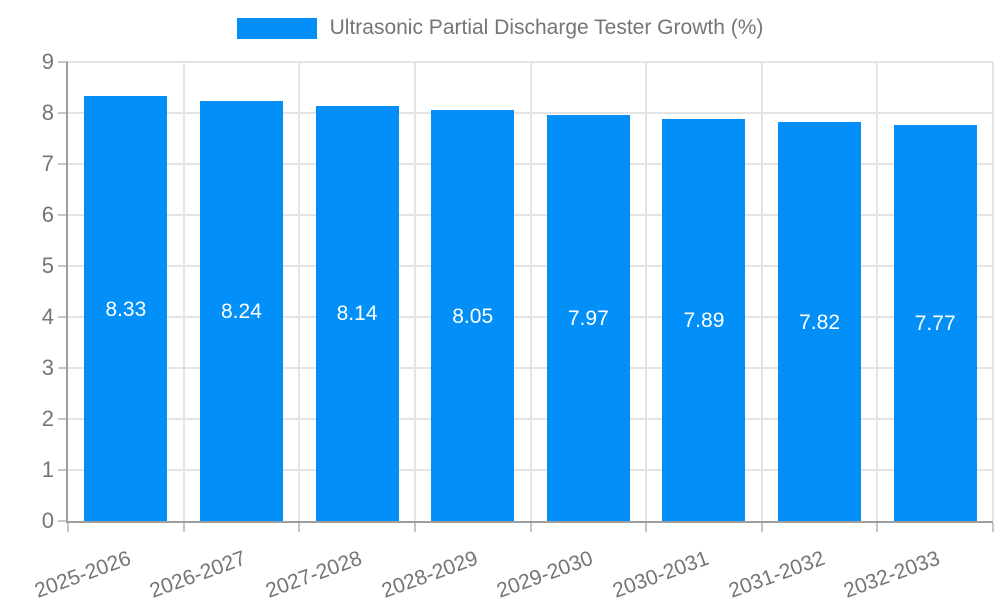 This screenshot has height=600, width=1000. I want to click on bar-2029-2030: 7.97, so click(588, 317).